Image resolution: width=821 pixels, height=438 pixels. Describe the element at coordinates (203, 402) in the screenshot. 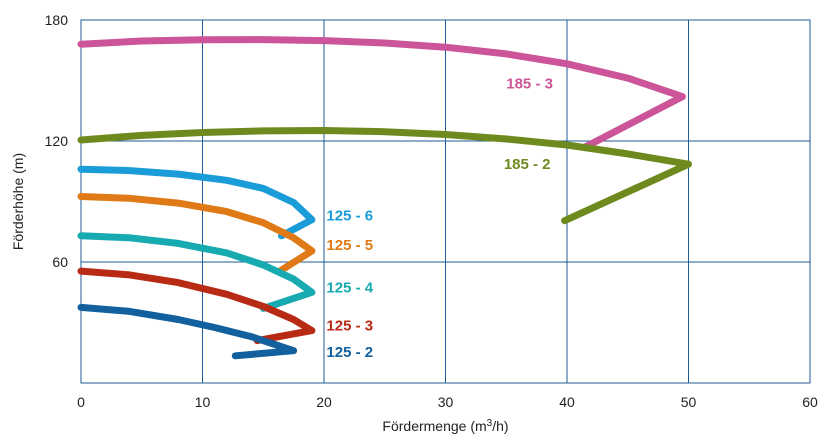

I see `x-tick-label: 10` at that location.